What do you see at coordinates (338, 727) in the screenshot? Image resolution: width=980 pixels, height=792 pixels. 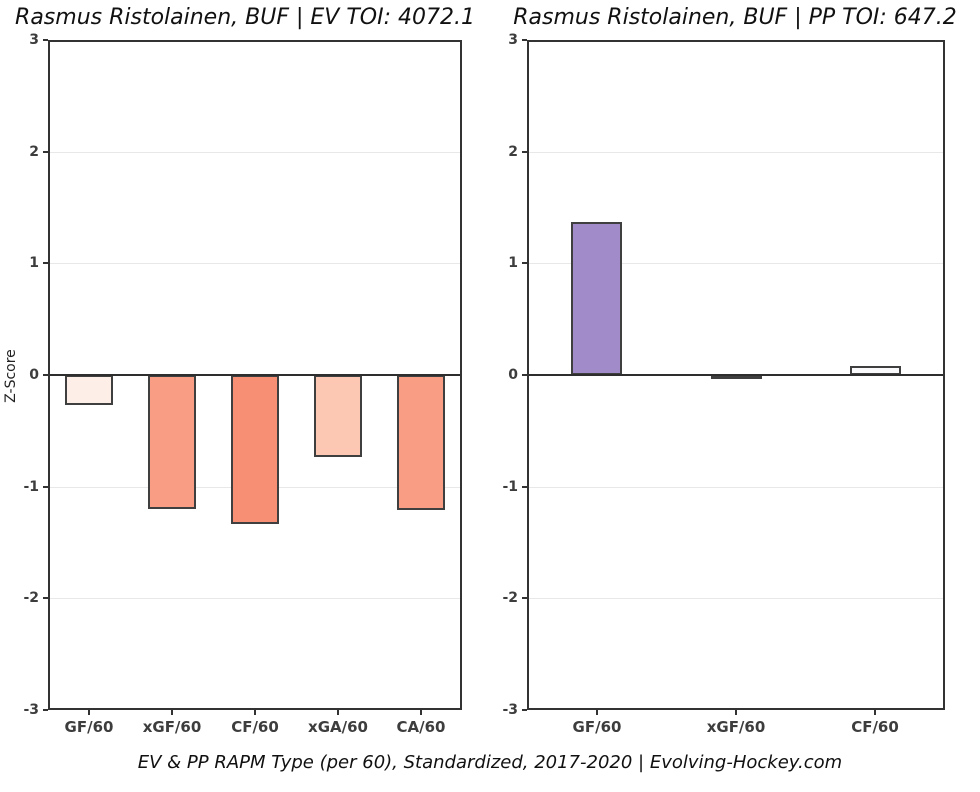 I see `x-tick-label: xGA/60` at bounding box center [338, 727].